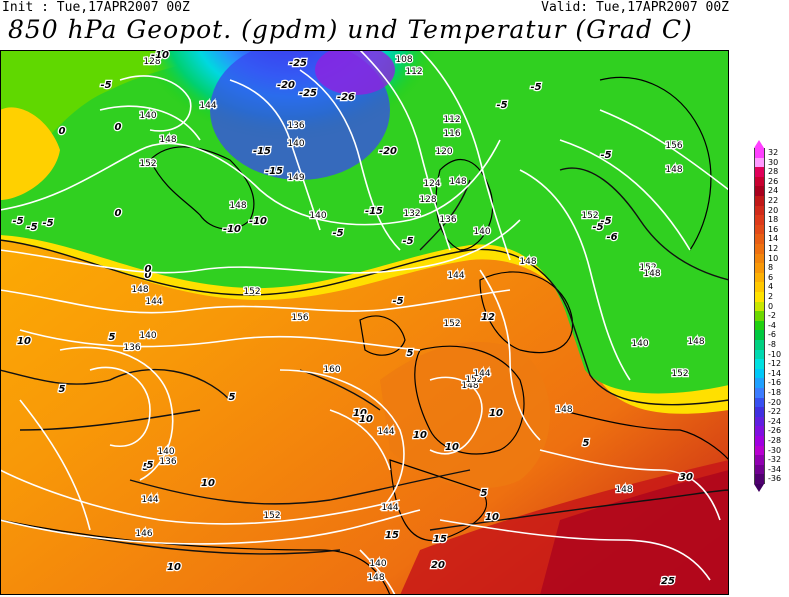  I want to click on legend-item: 10, so click(771, 258).